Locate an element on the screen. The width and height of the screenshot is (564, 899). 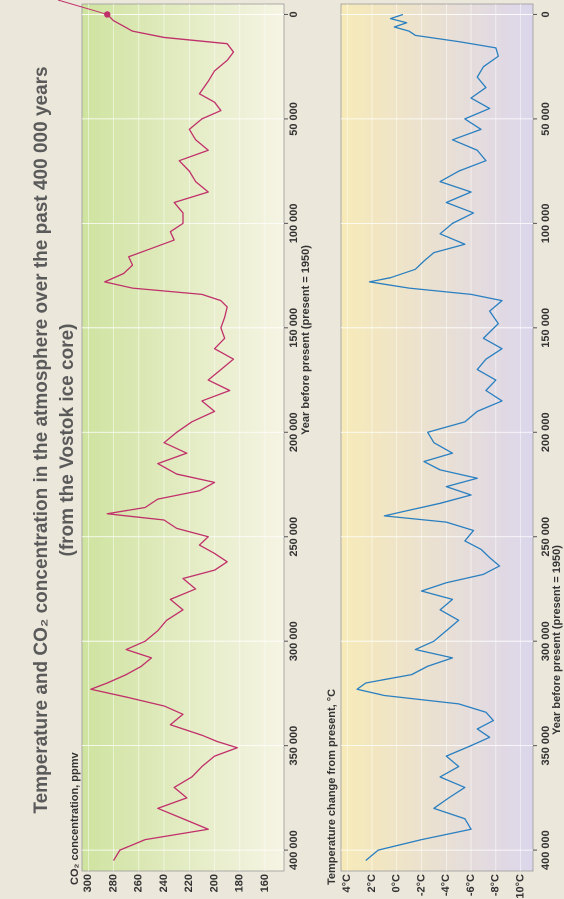
y-tick-label: 160 is located at coordinates (265, 883).